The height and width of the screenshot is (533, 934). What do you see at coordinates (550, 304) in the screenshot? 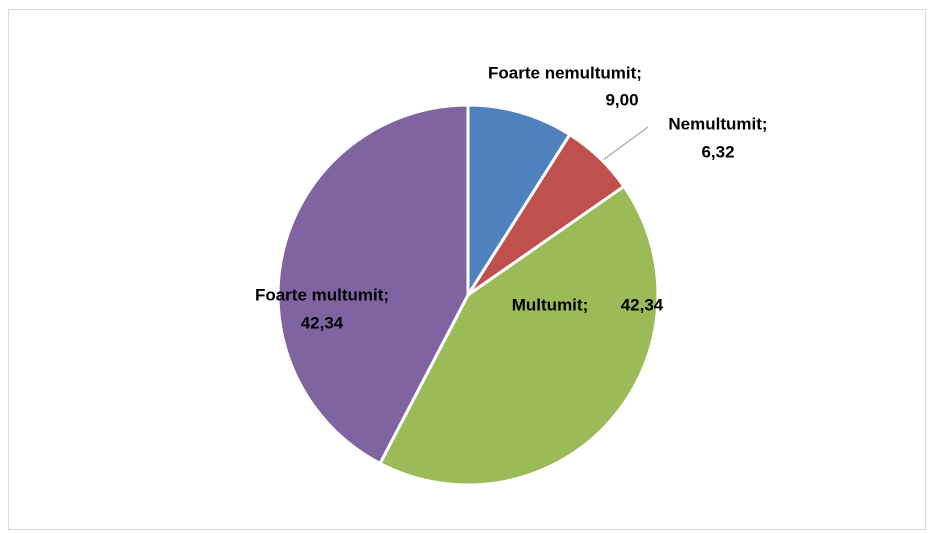
I see `data-label-category: Multumit;` at bounding box center [550, 304].